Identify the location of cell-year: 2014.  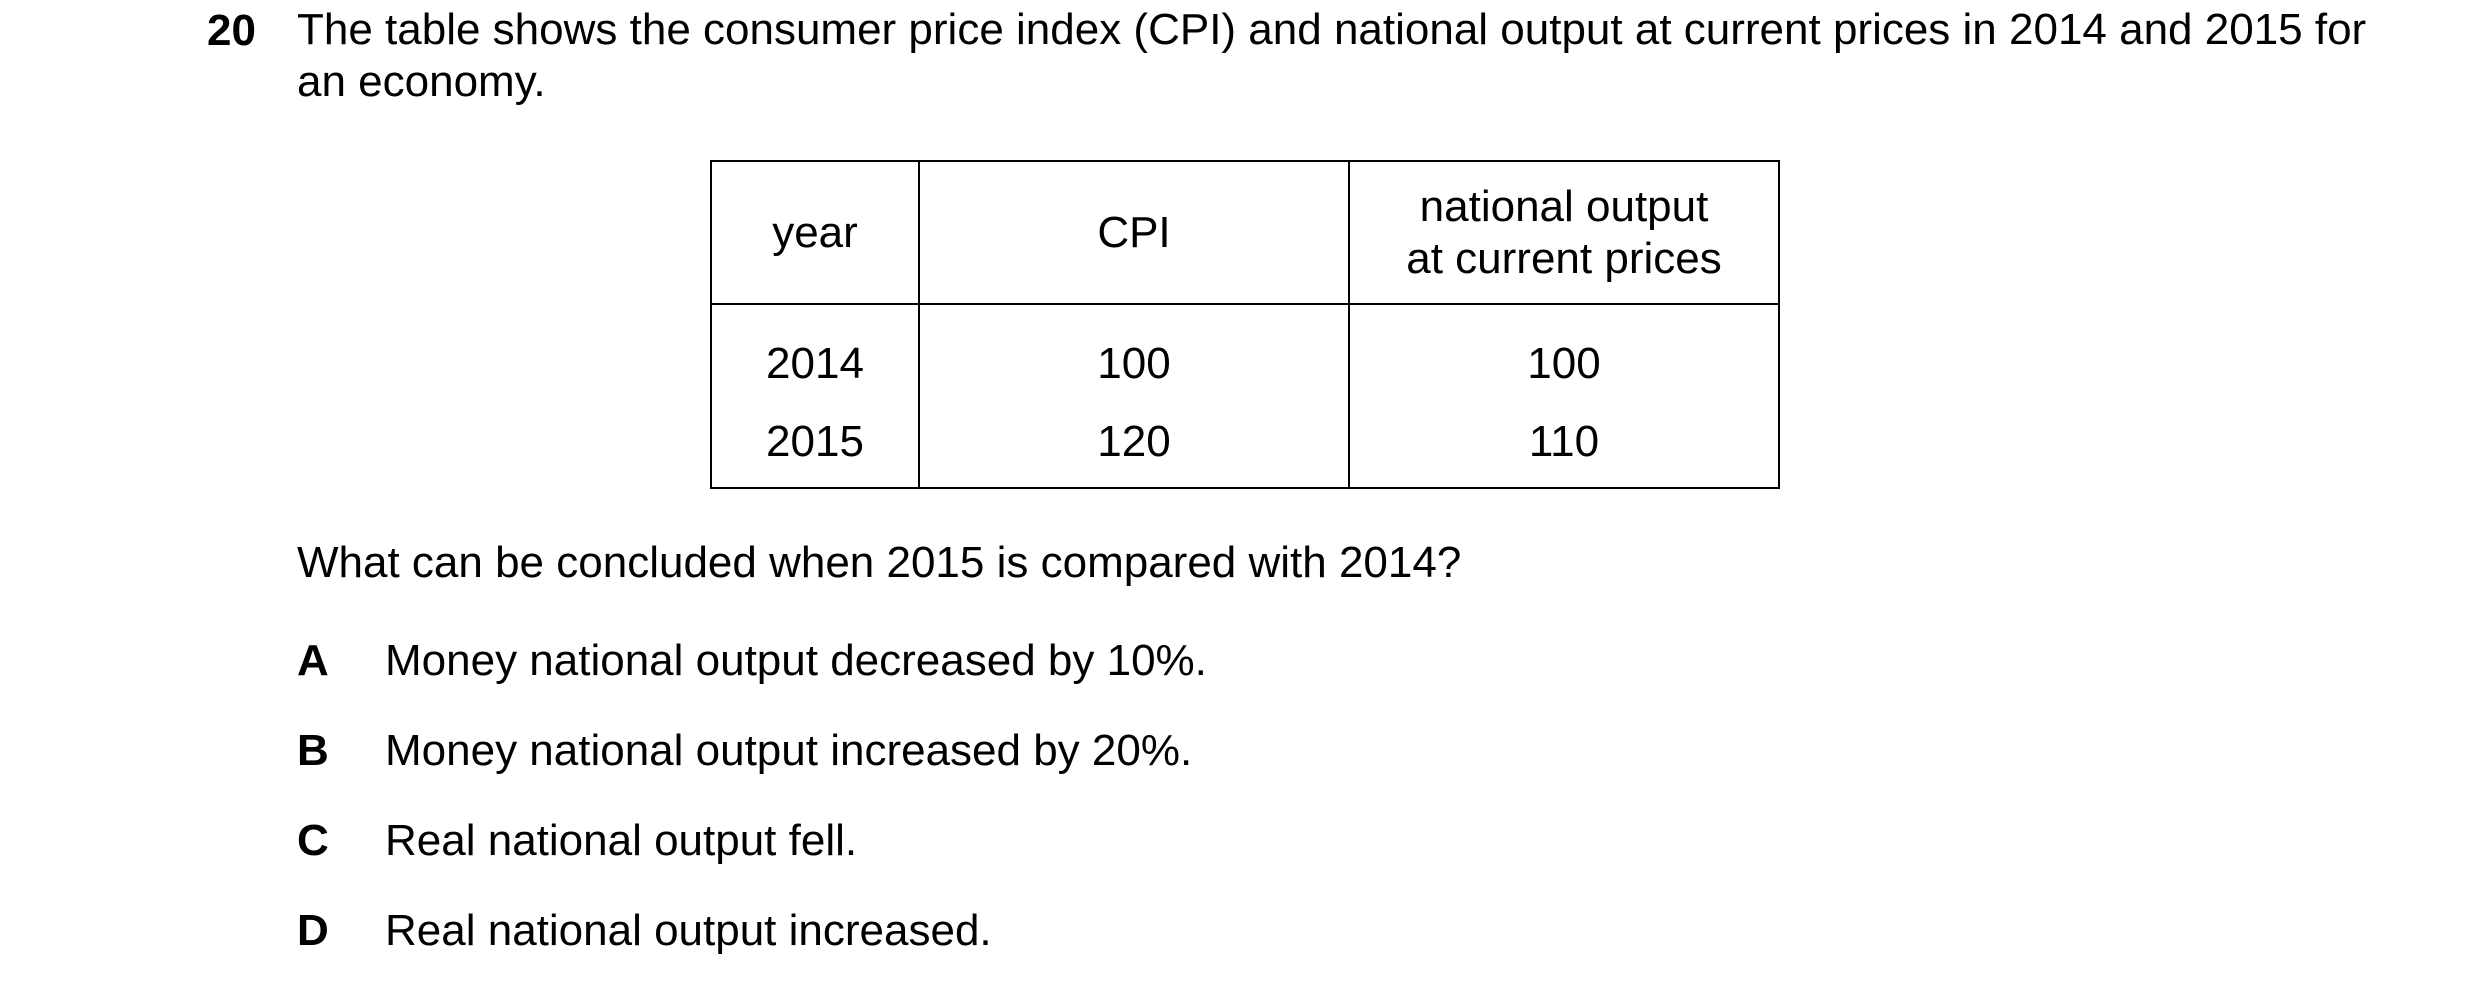
(815, 358).